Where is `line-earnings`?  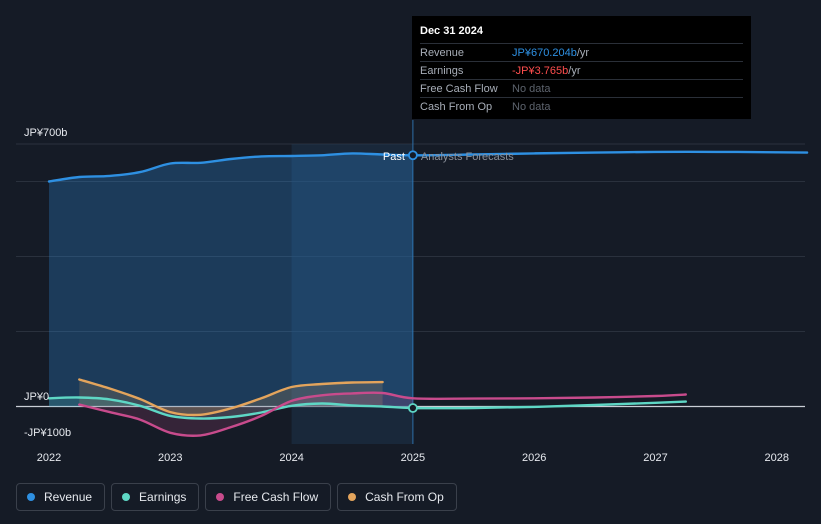 line-earnings is located at coordinates (367, 408).